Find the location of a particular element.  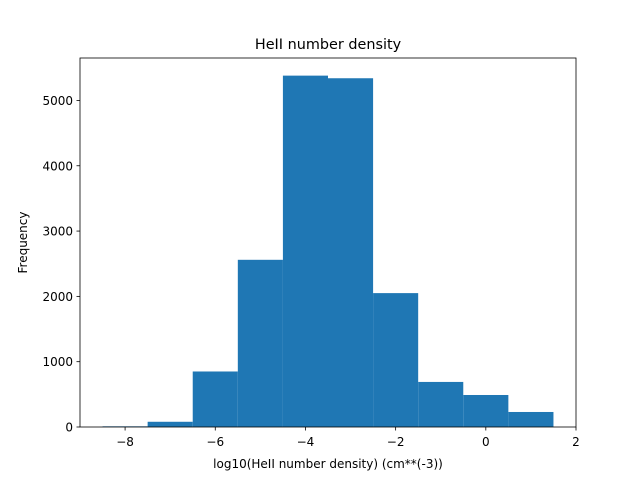

x-tick-label: −4 is located at coordinates (306, 442).